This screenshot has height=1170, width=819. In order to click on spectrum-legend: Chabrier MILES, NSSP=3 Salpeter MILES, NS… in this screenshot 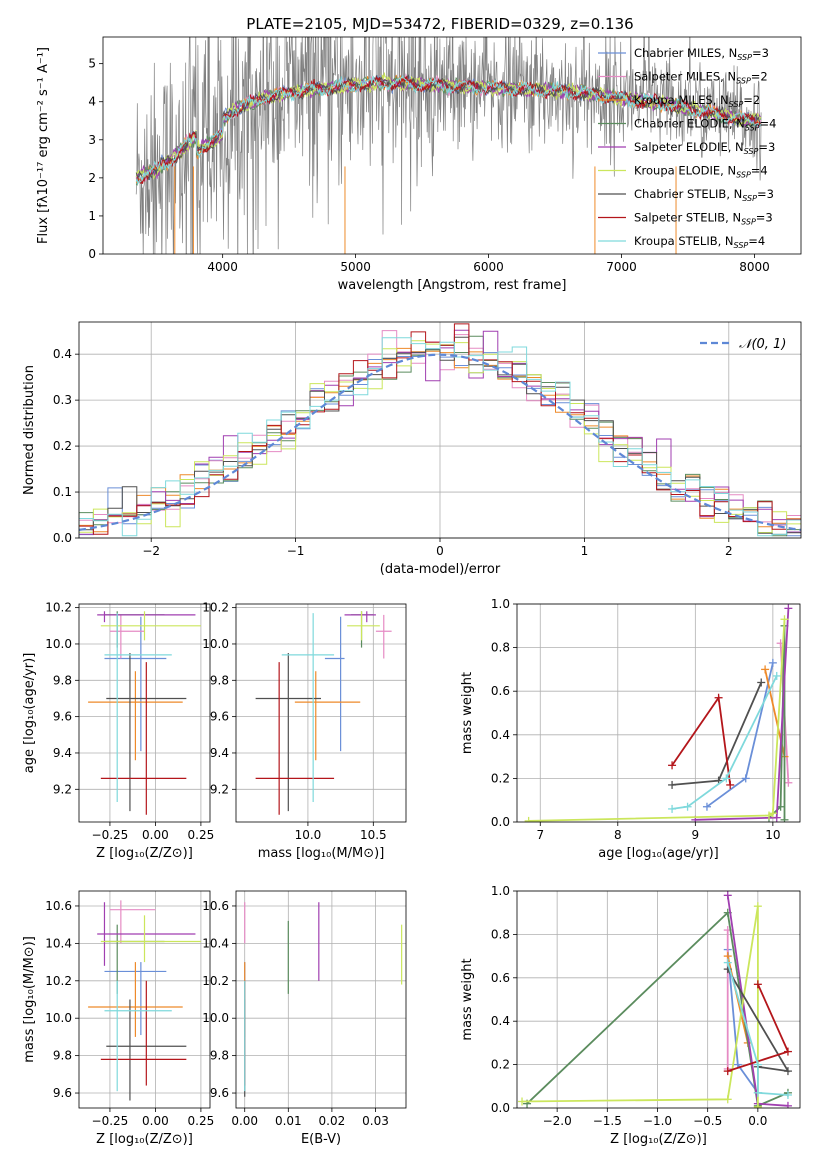, I will do `click(687, 148)`.